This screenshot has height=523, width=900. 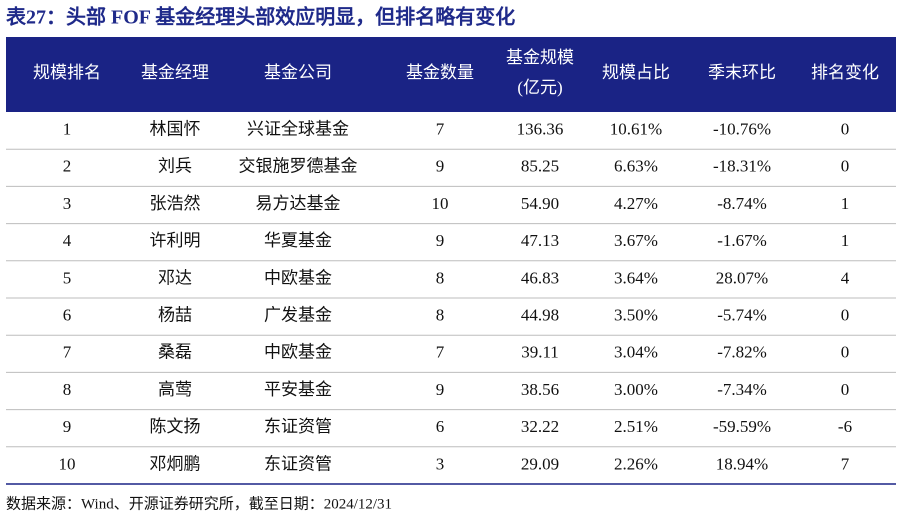 I want to click on header-band, so click(x=451, y=74).